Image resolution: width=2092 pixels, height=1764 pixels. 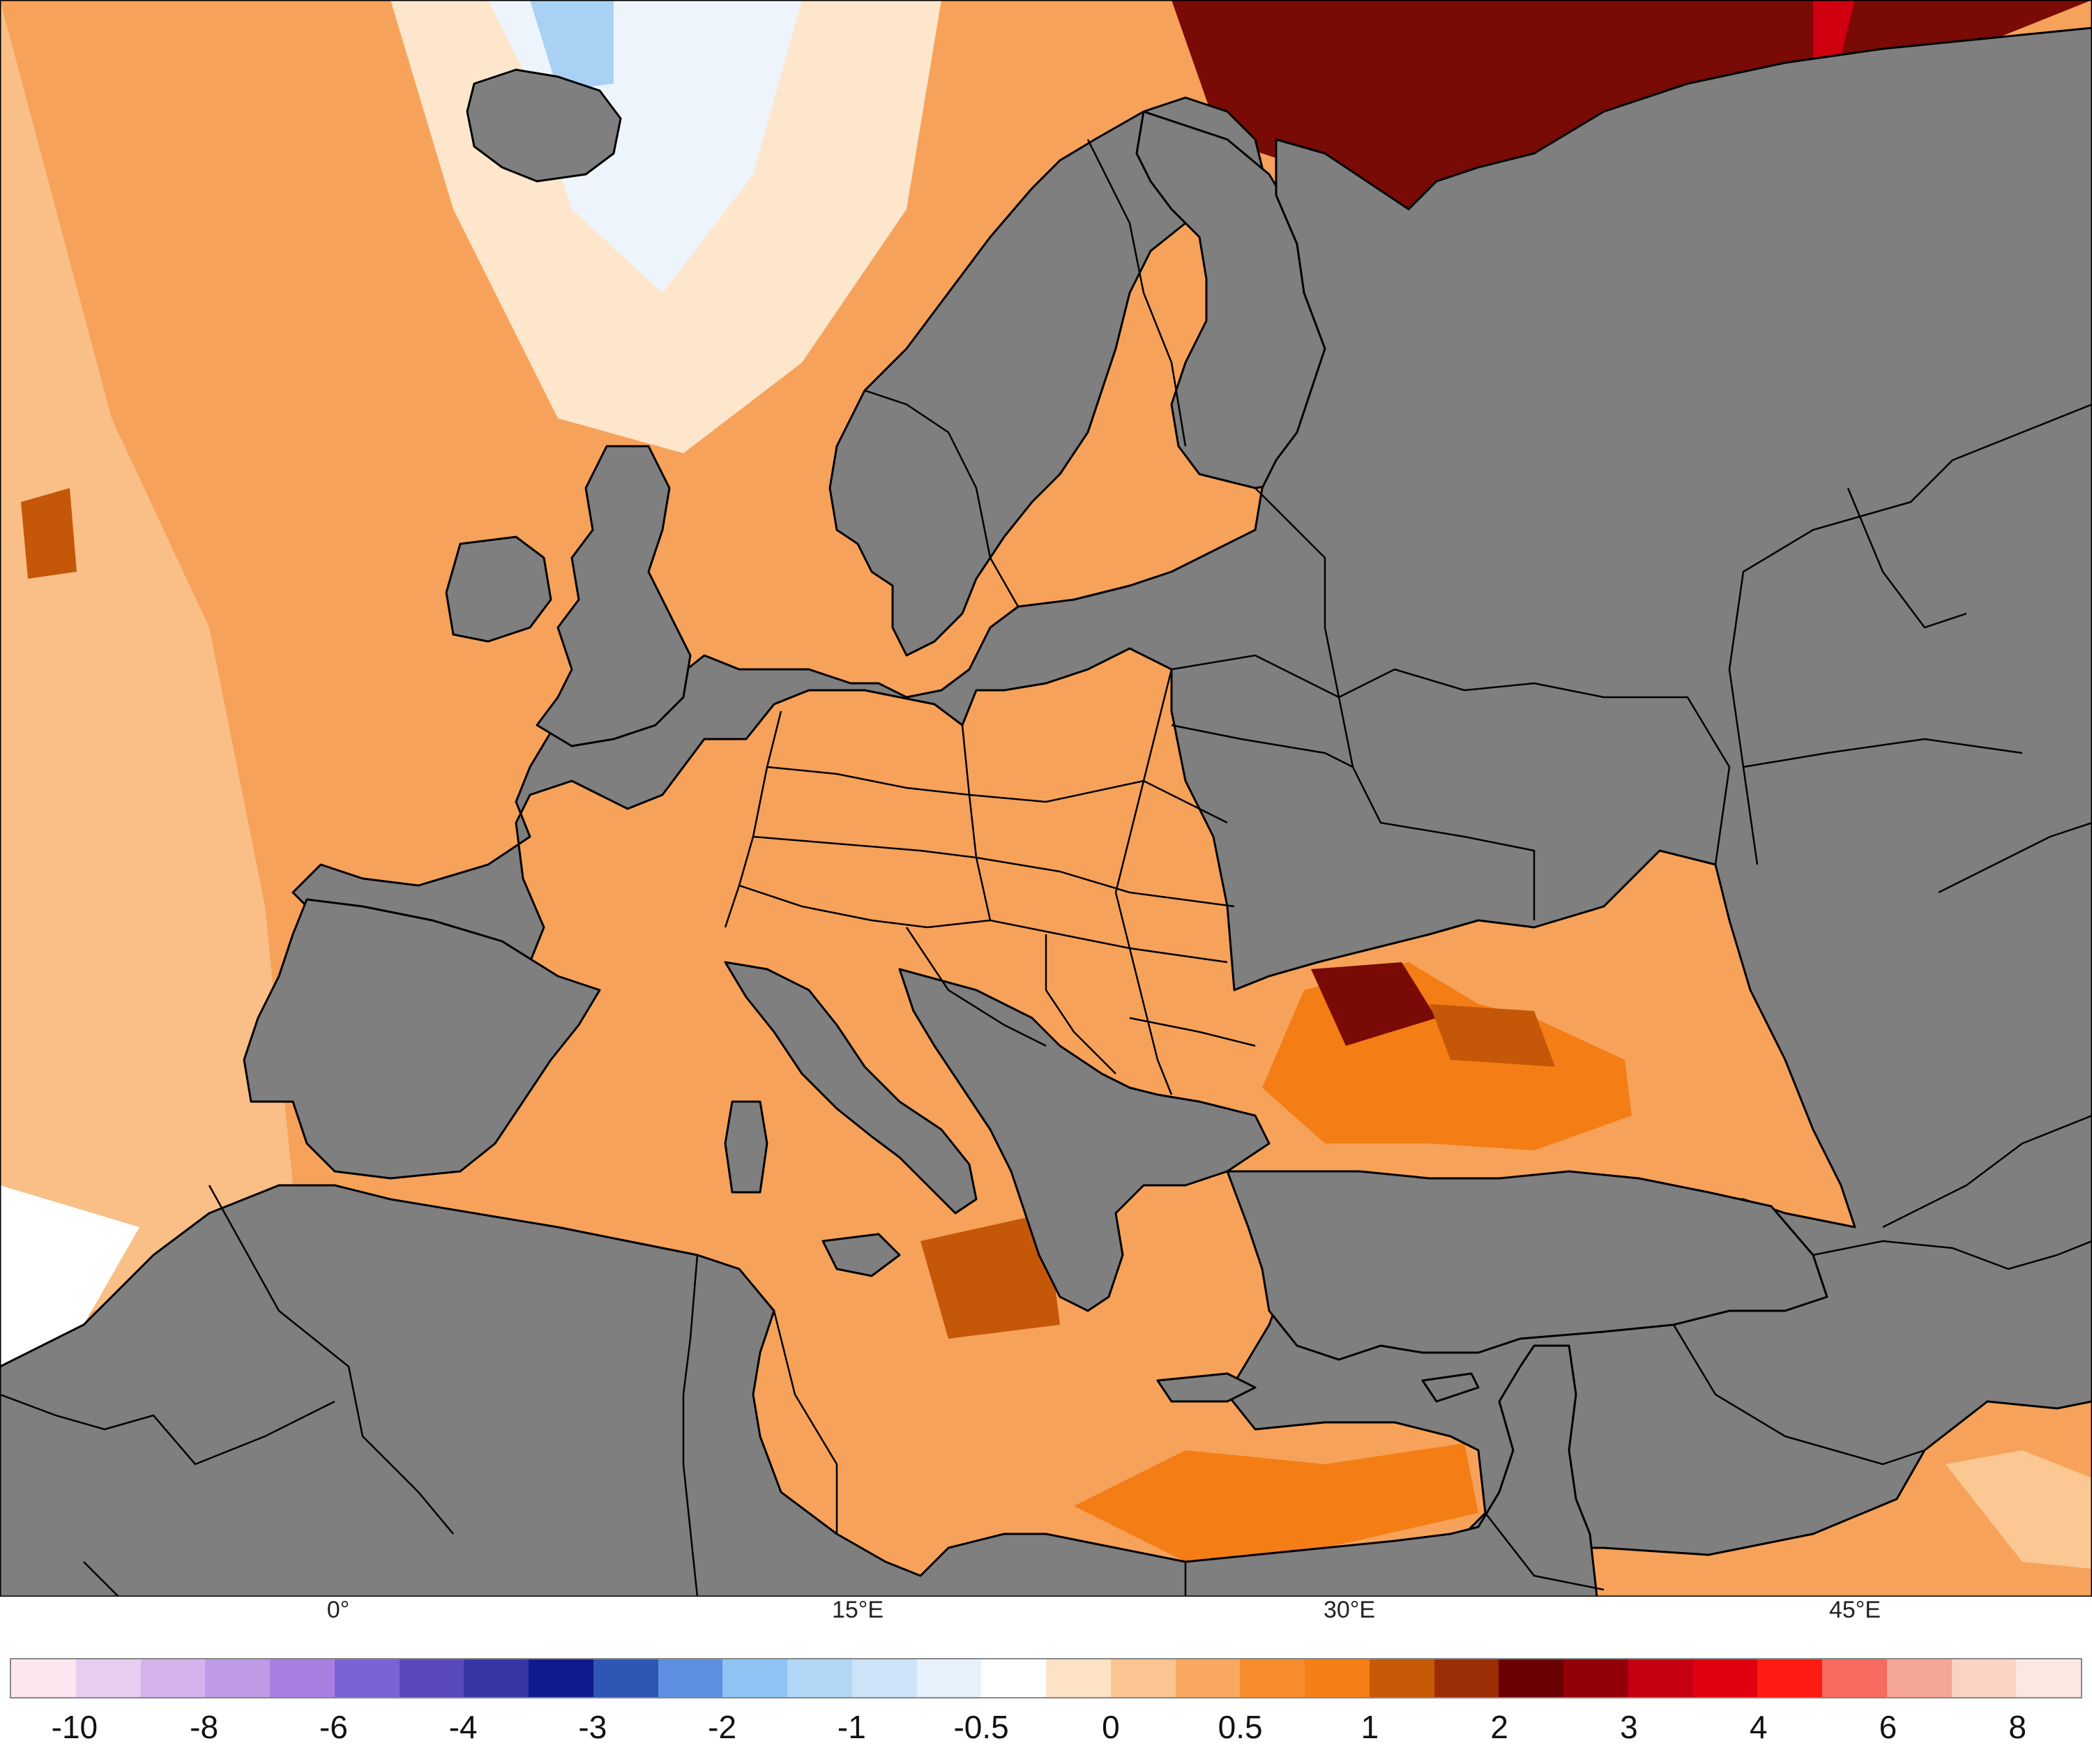 What do you see at coordinates (1854, 1610) in the screenshot?
I see `lon-label-45e: 45°E` at bounding box center [1854, 1610].